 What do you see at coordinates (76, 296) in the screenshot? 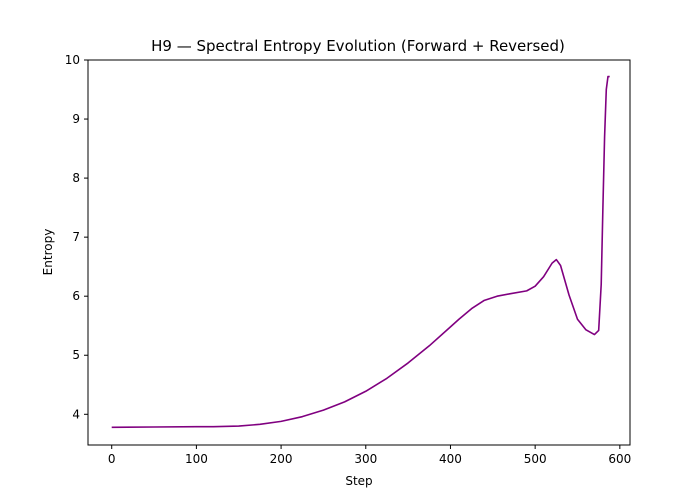
I see `y-tick-label: 6` at bounding box center [76, 296].